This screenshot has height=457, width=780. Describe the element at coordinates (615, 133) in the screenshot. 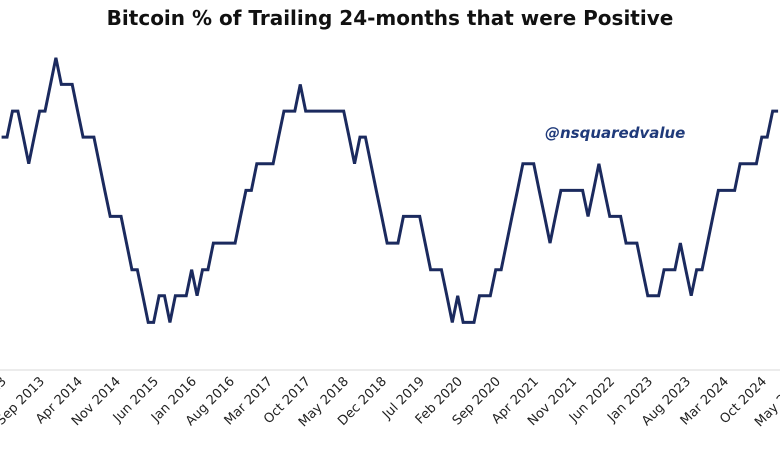

I see `annotation: @nsquaredvalue` at that location.